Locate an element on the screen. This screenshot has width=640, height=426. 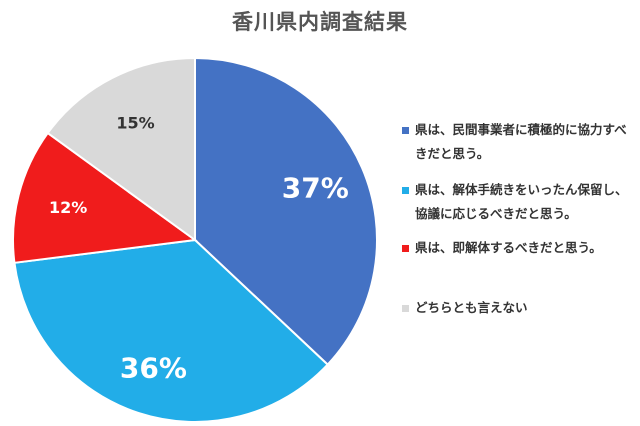
legend-item-demolish: 県は、即解体するべきだと思う。 is located at coordinates (520, 248).